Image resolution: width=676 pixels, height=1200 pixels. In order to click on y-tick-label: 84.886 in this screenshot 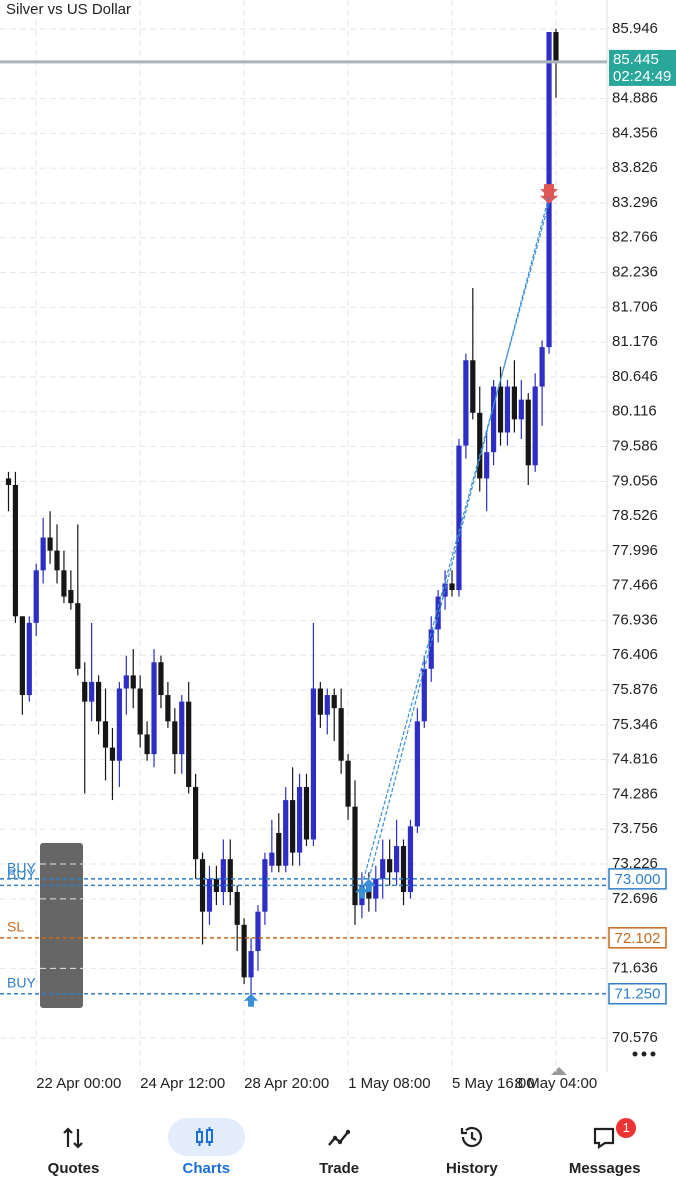, I will do `click(635, 98)`.